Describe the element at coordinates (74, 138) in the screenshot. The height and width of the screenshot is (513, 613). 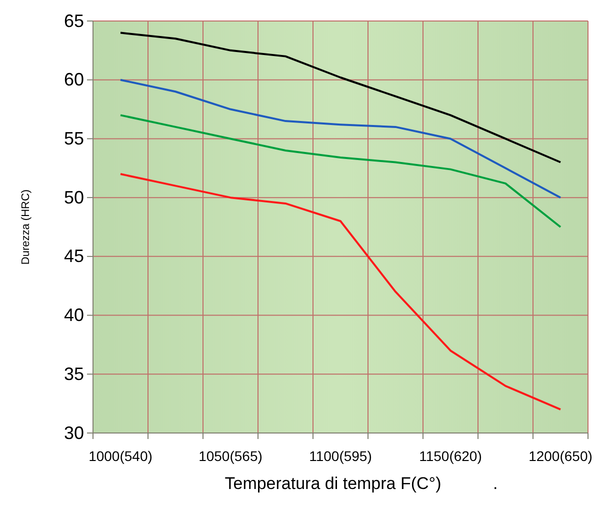
I see `y-tick-label: 55` at that location.